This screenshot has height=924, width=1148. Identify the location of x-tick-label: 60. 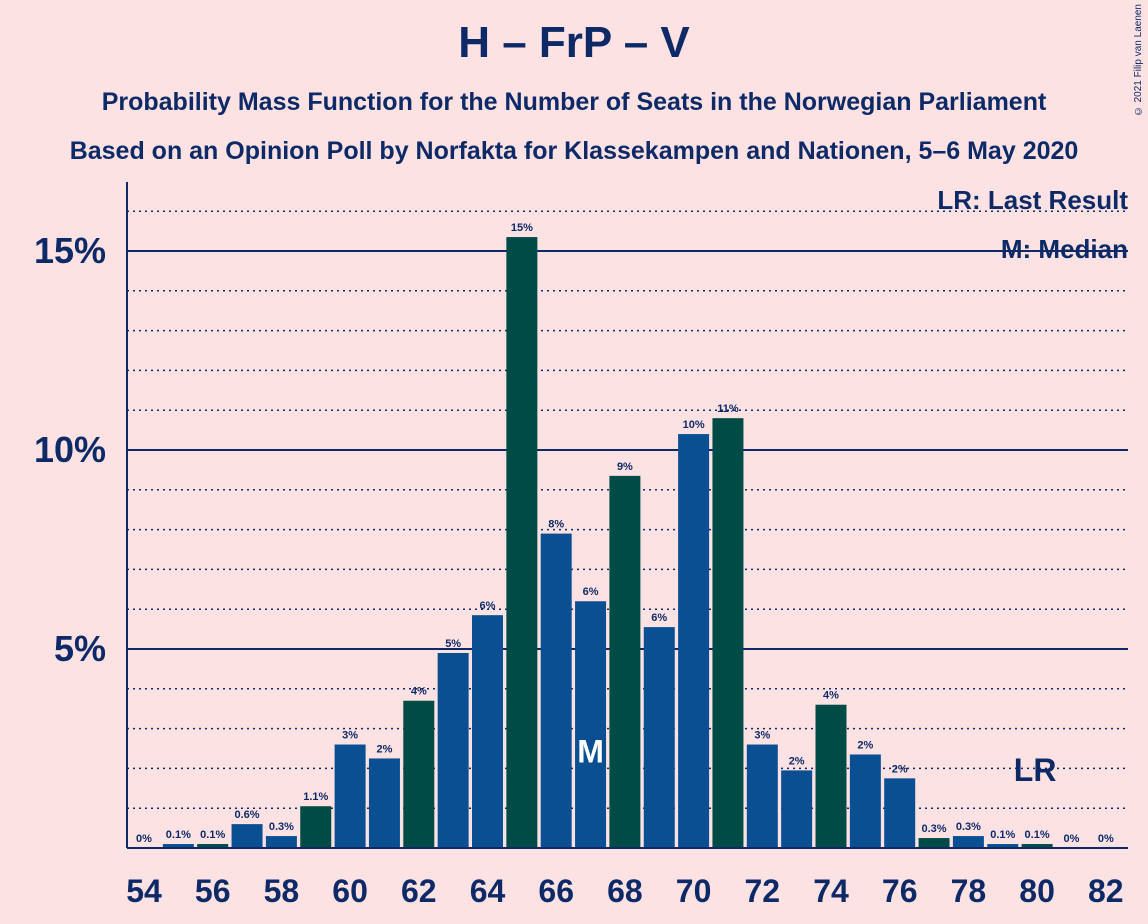
(350, 891).